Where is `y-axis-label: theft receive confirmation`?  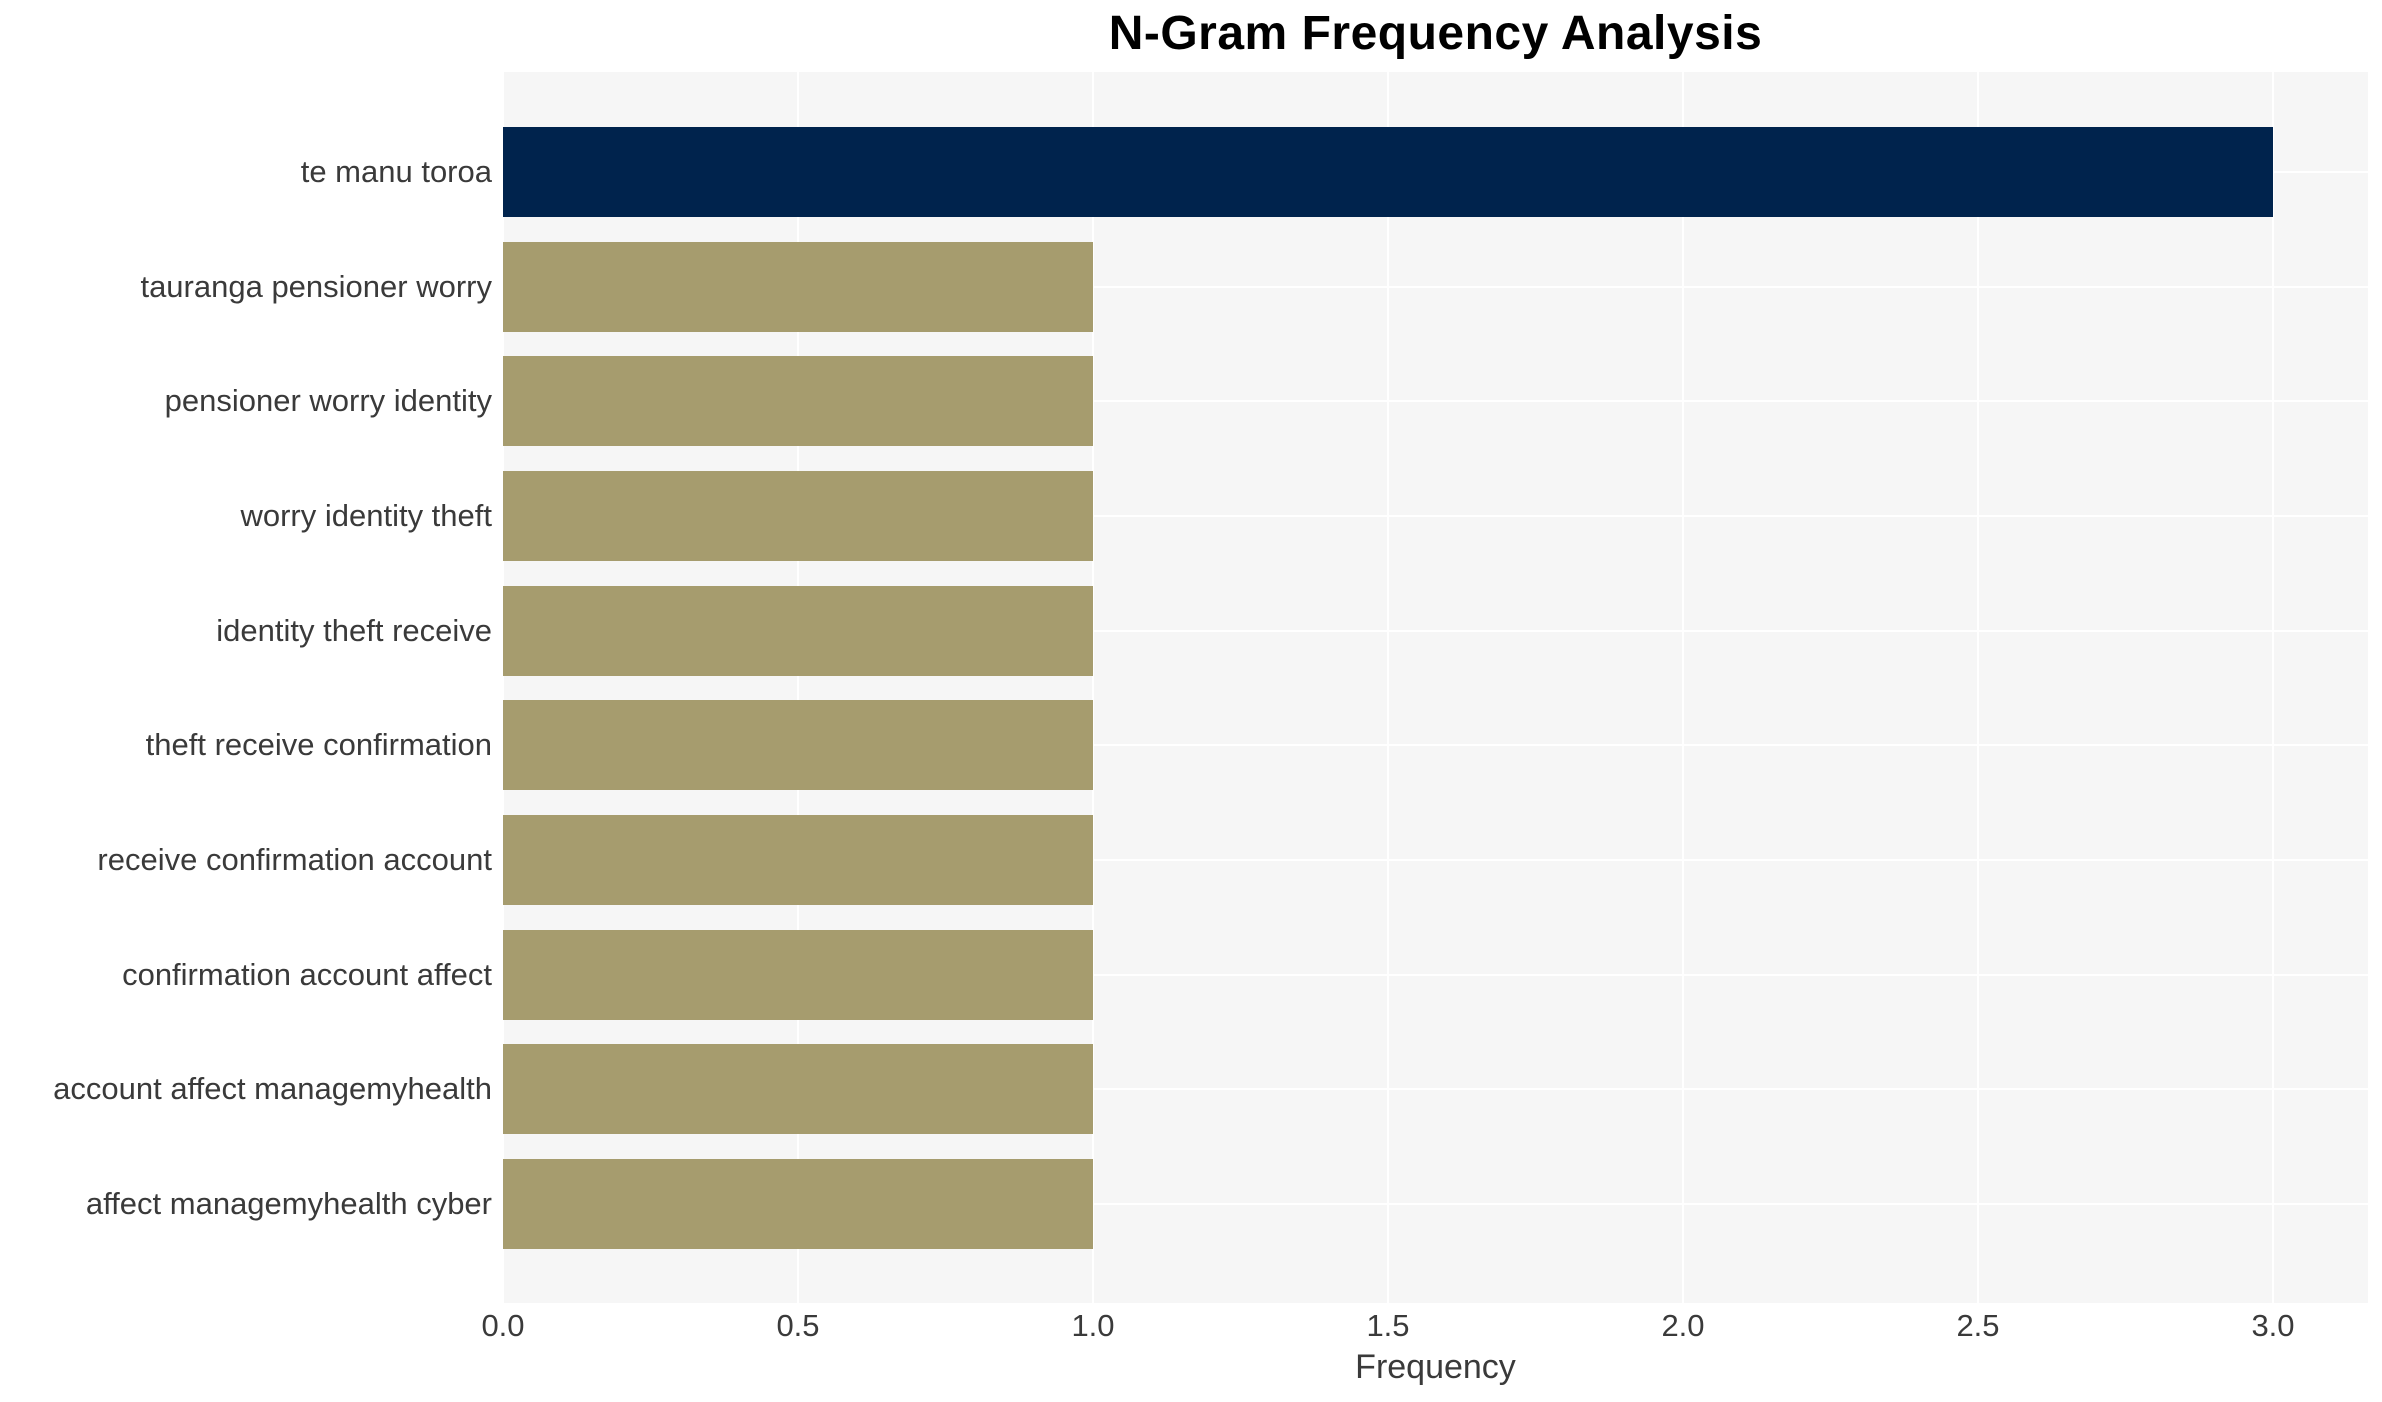 y-axis-label: theft receive confirmation is located at coordinates (318, 744).